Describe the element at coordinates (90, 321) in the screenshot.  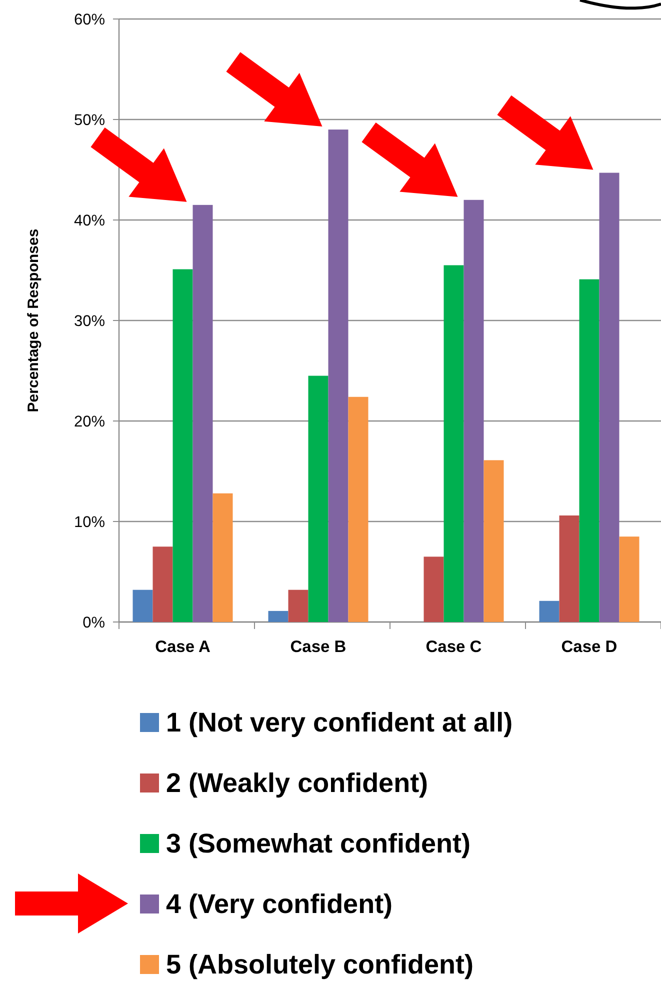
I see `y-tick-label: 30%` at that location.